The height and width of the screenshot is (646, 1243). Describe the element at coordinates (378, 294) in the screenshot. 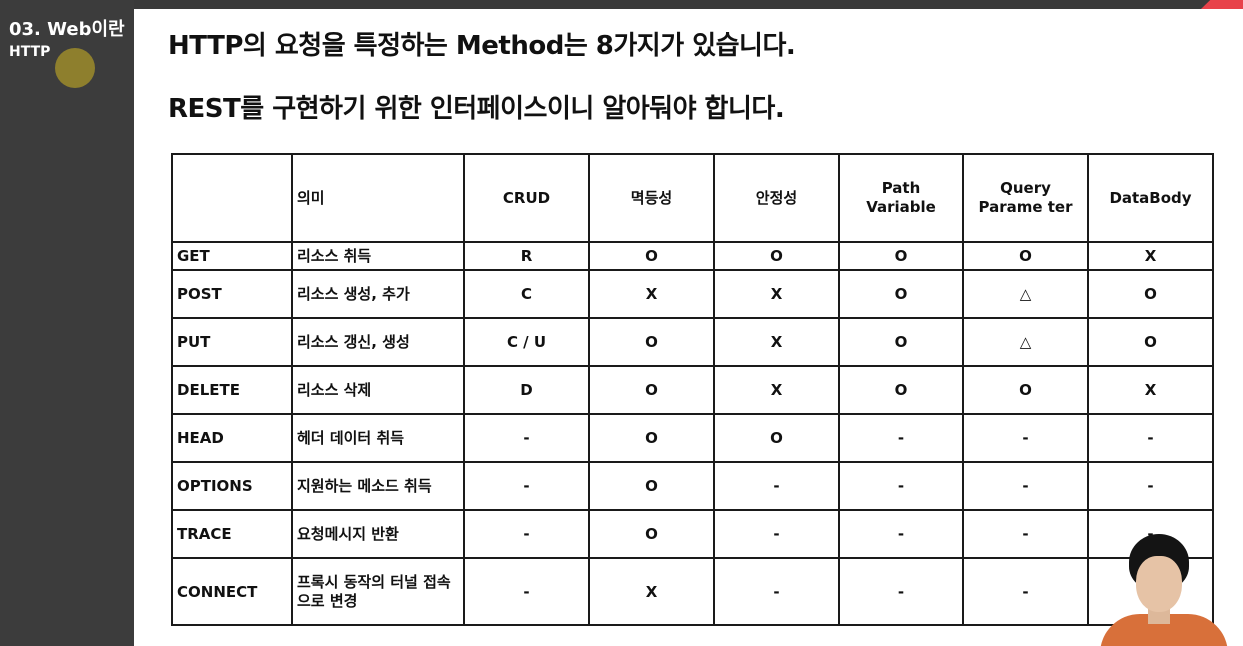

I see `cell-meaning: 리소스 생성, 추가` at that location.